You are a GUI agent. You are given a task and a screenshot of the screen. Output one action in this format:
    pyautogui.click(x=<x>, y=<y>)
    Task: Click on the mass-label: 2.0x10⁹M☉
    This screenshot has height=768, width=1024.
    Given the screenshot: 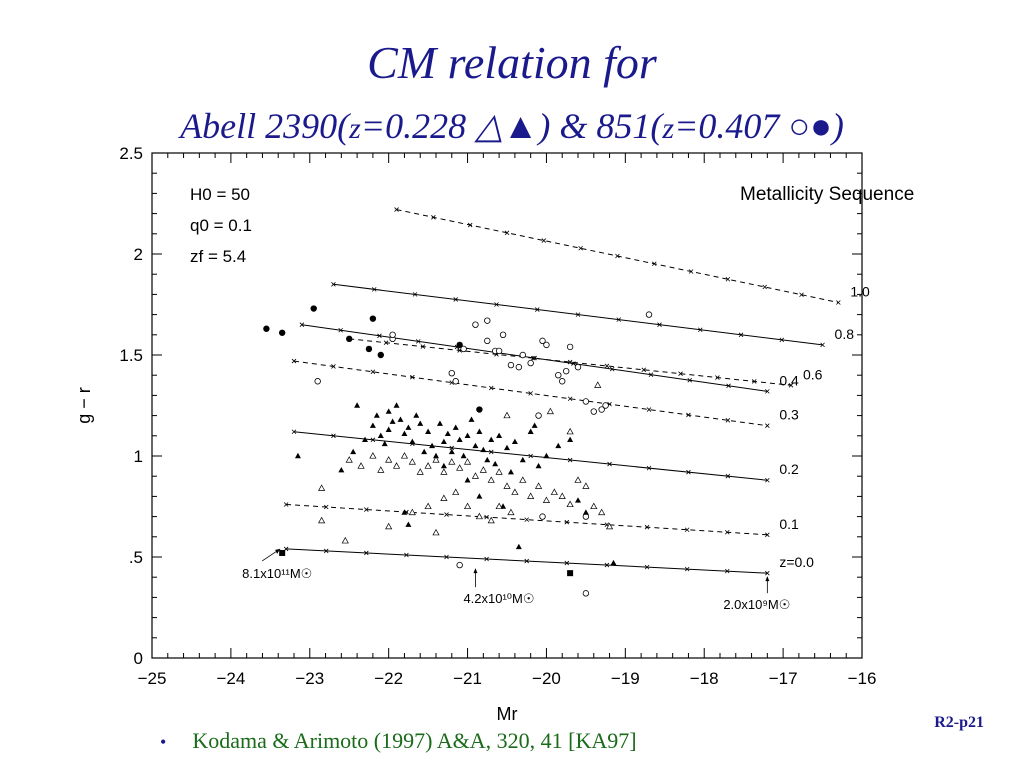 What is the action you would take?
    pyautogui.click(x=756, y=604)
    